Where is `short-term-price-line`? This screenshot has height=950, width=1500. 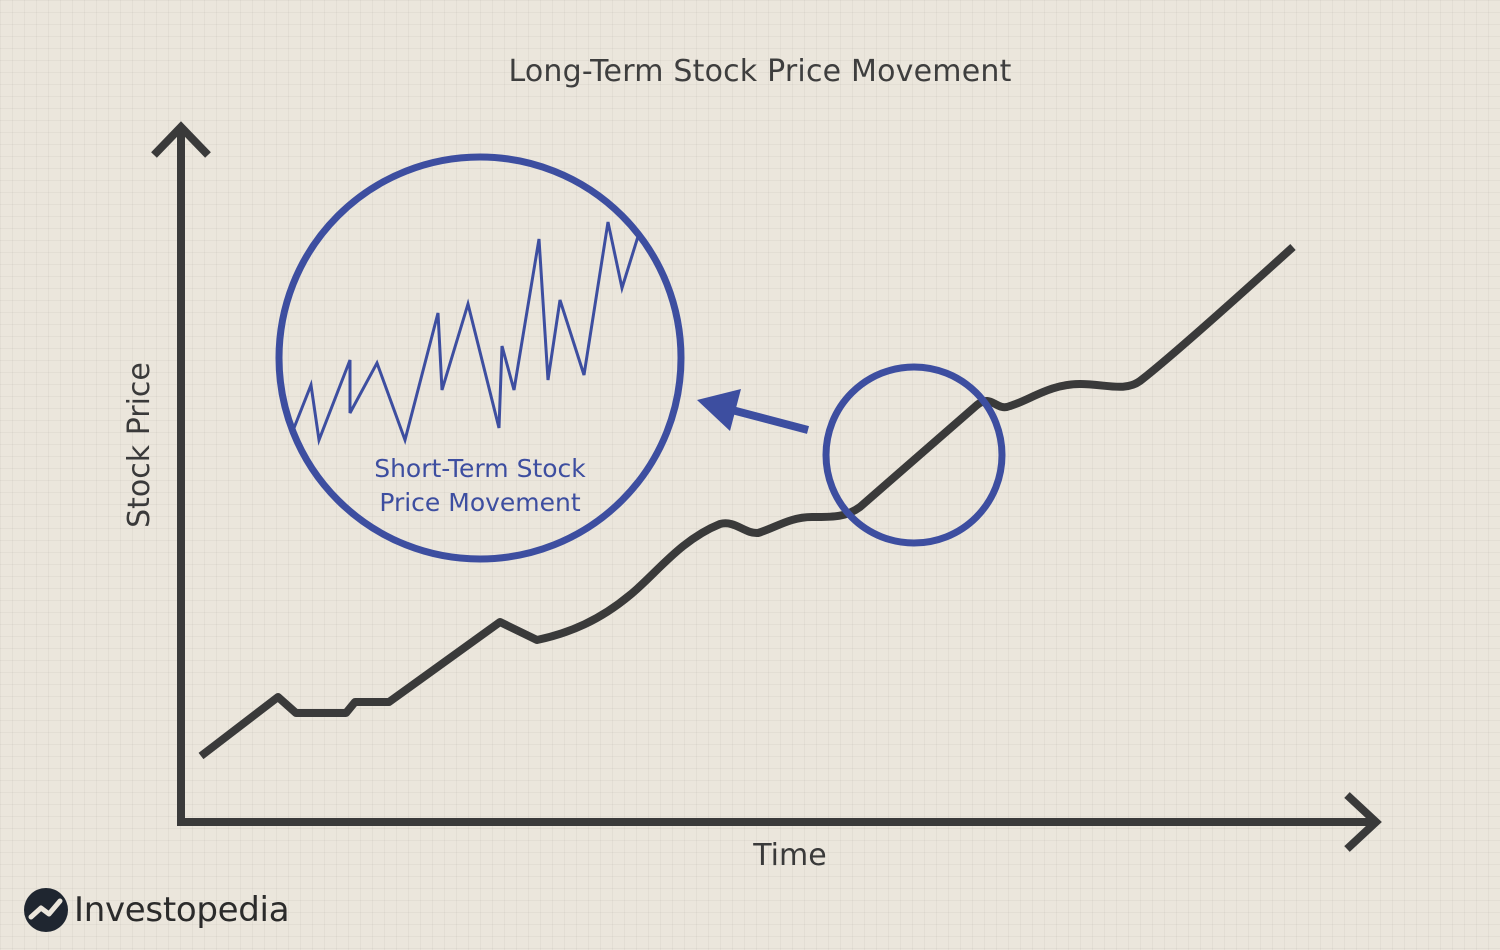 short-term-price-line is located at coordinates (467, 333).